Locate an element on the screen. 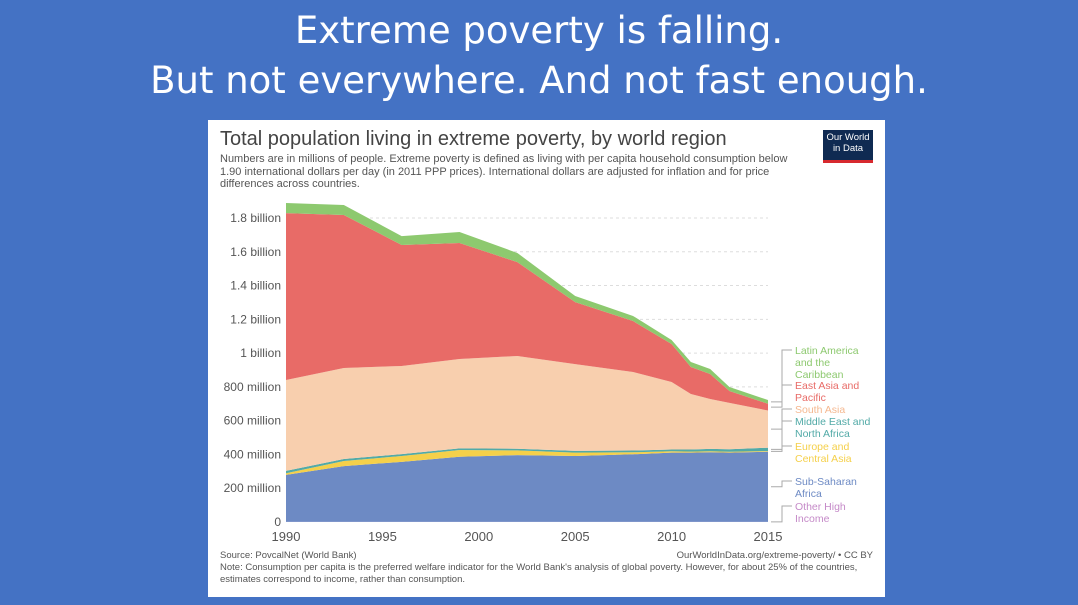  area-east-asia-and-pacific is located at coordinates (527, 312).